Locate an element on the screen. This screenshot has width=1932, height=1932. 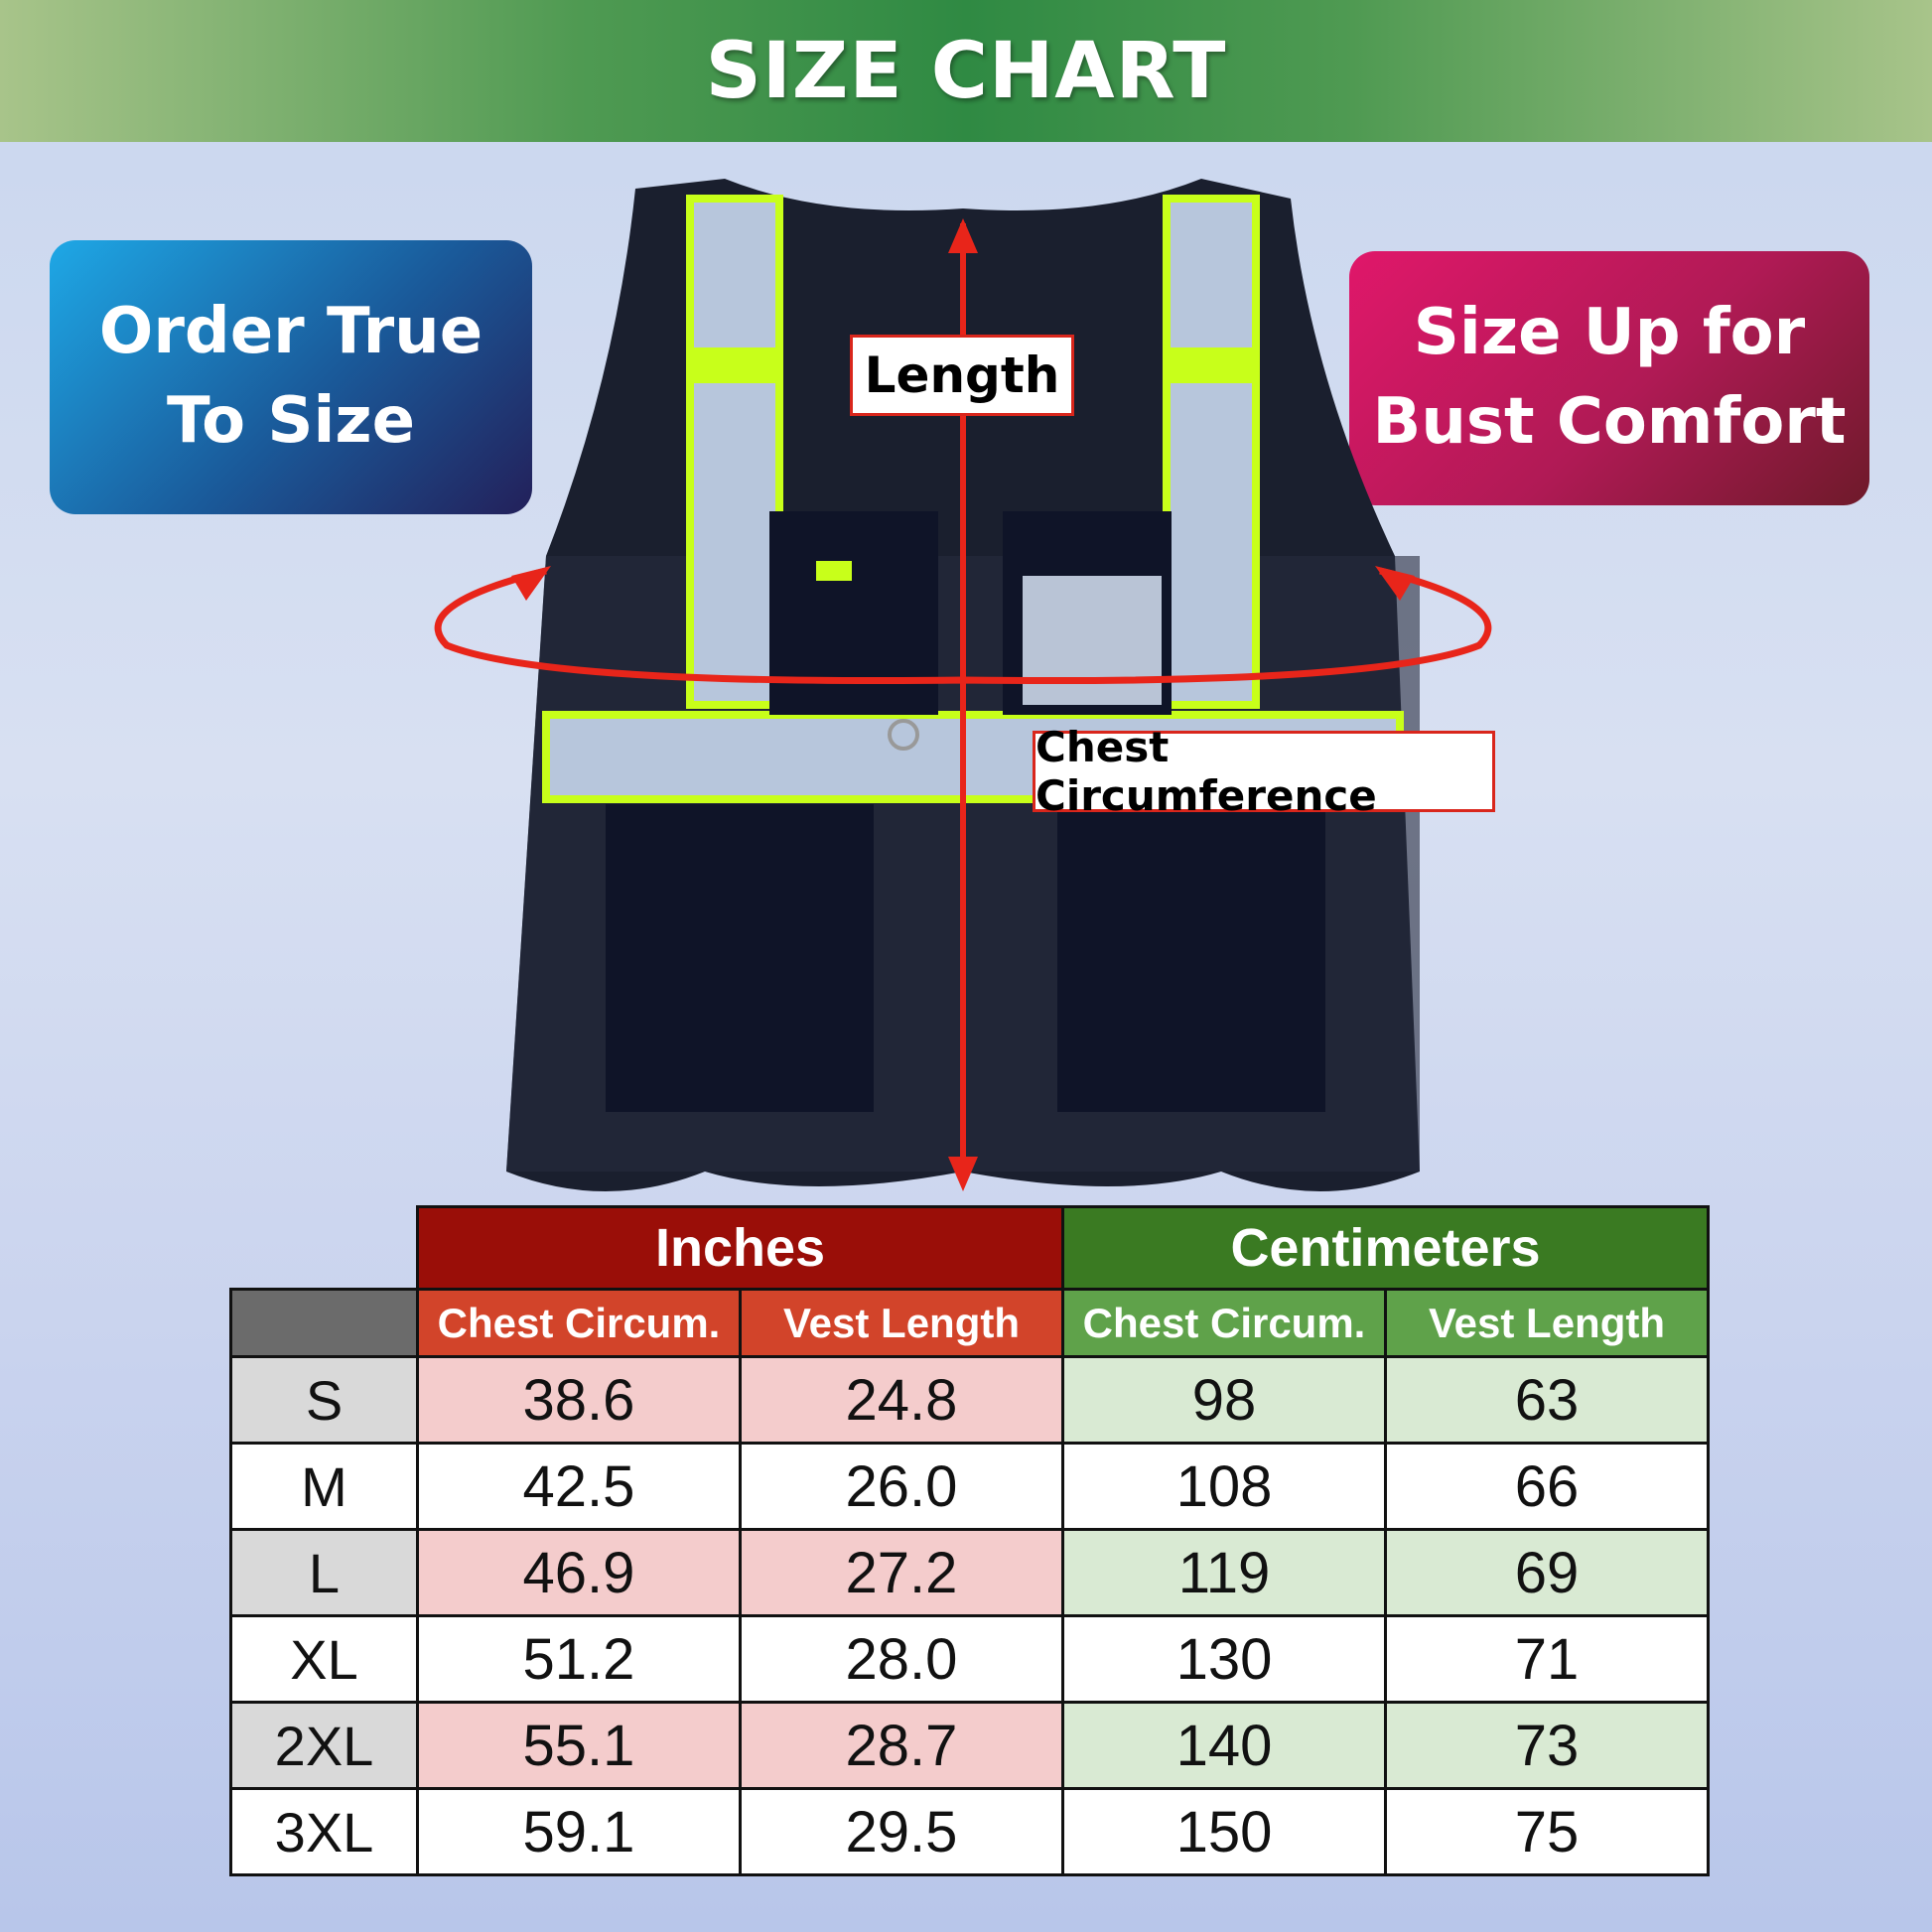
page-title: SIZE CHART is located at coordinates (966, 71).